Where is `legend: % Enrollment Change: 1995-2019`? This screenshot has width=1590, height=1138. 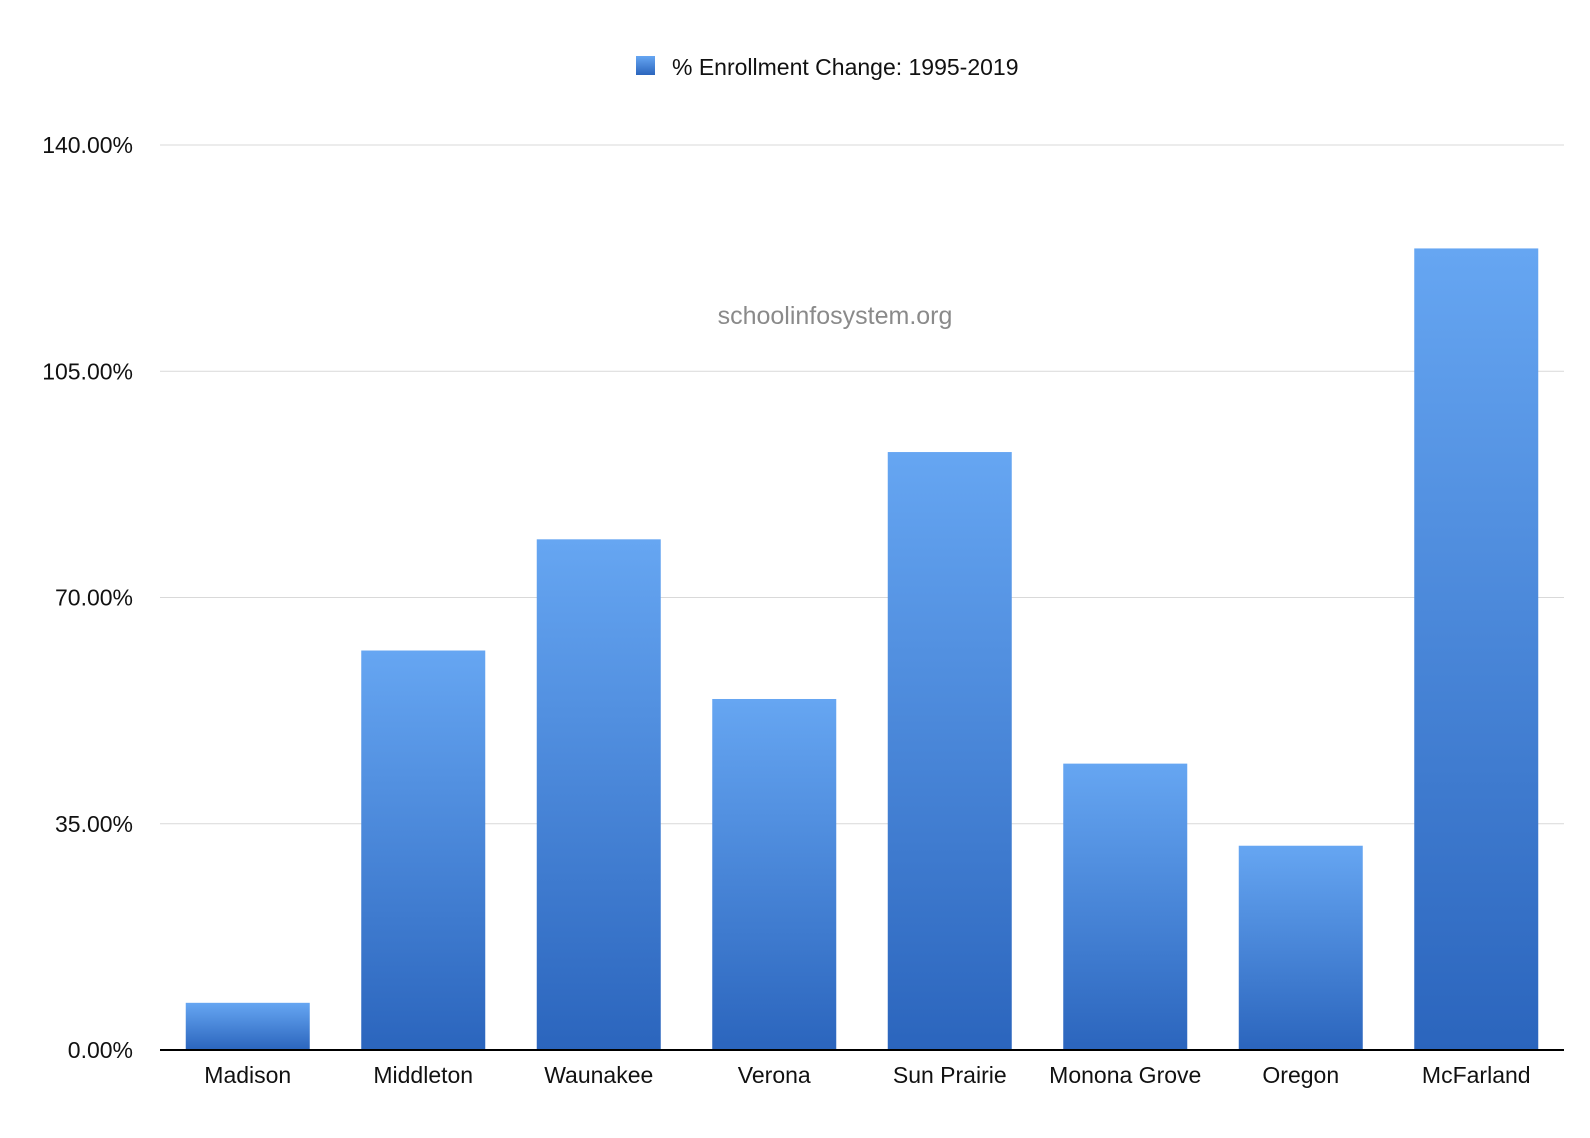 legend: % Enrollment Change: 1995-2019 is located at coordinates (827, 67).